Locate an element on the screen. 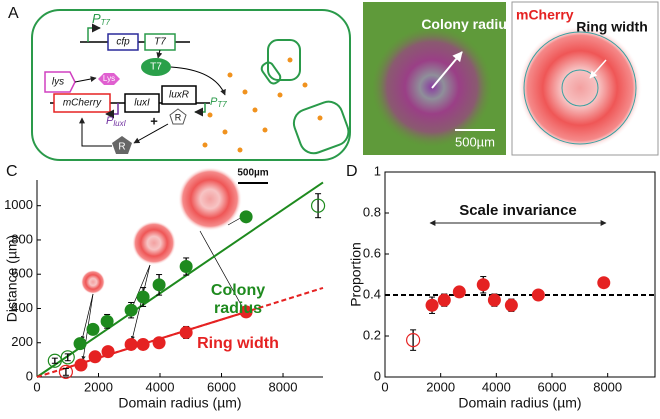 Image resolution: width=660 pixels, height=419 pixels. plus: + is located at coordinates (154, 120).